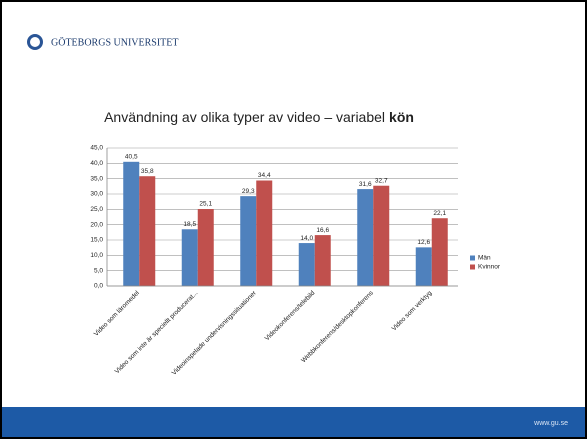  I want to click on logo-inner, so click(35, 42).